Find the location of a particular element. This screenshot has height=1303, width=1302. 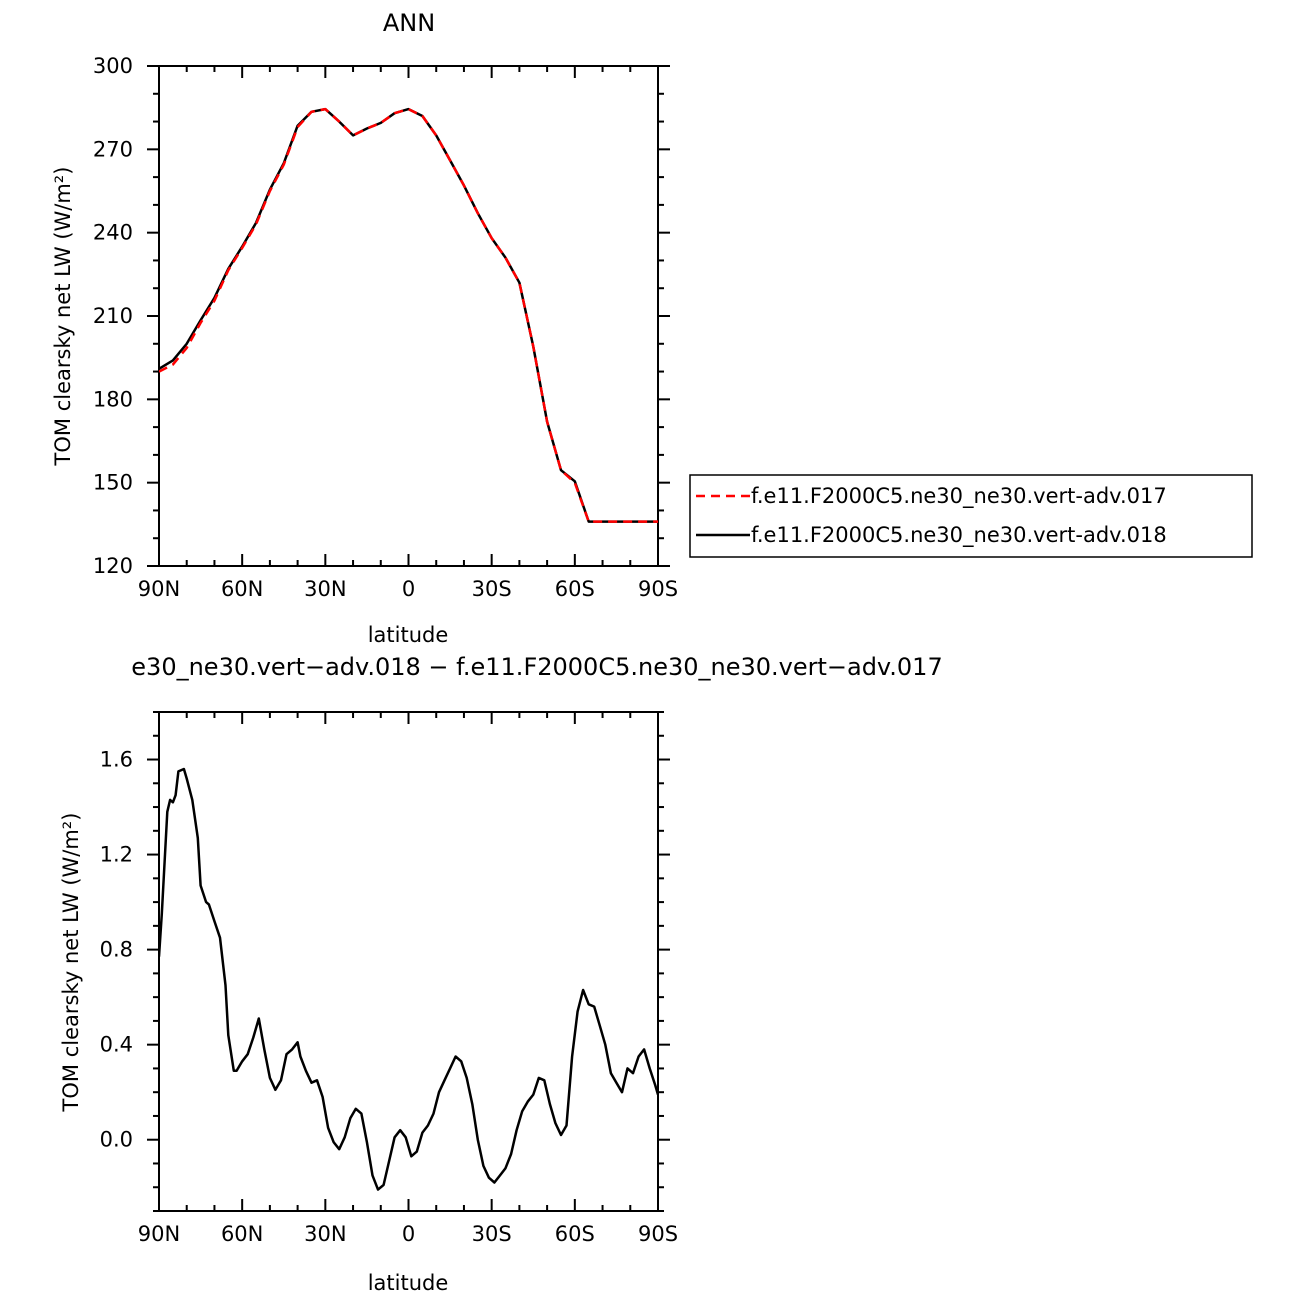

bottom-x-tick-label: 60S is located at coordinates (575, 1234).